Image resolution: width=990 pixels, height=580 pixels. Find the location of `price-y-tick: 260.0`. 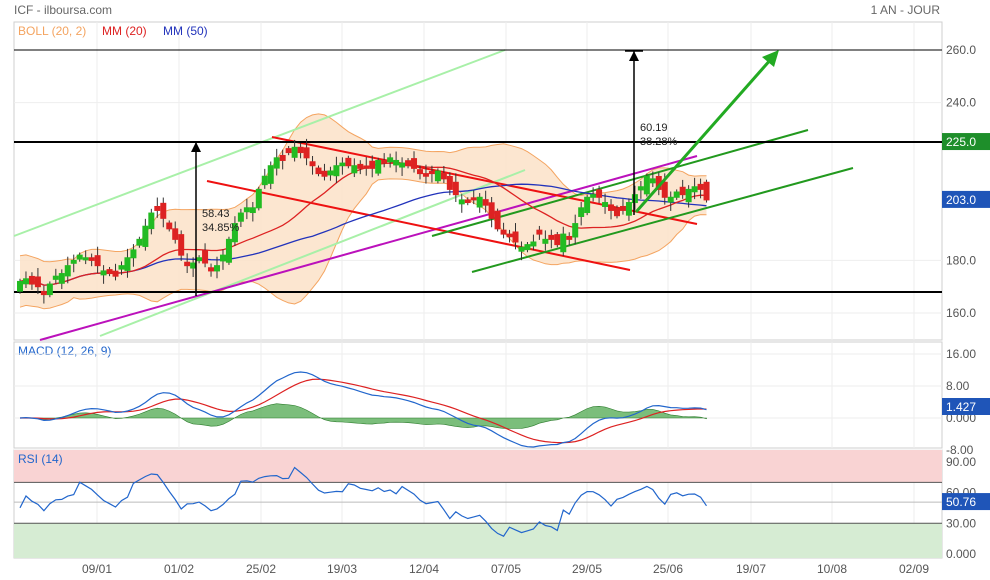

price-y-tick: 260.0 is located at coordinates (961, 50).